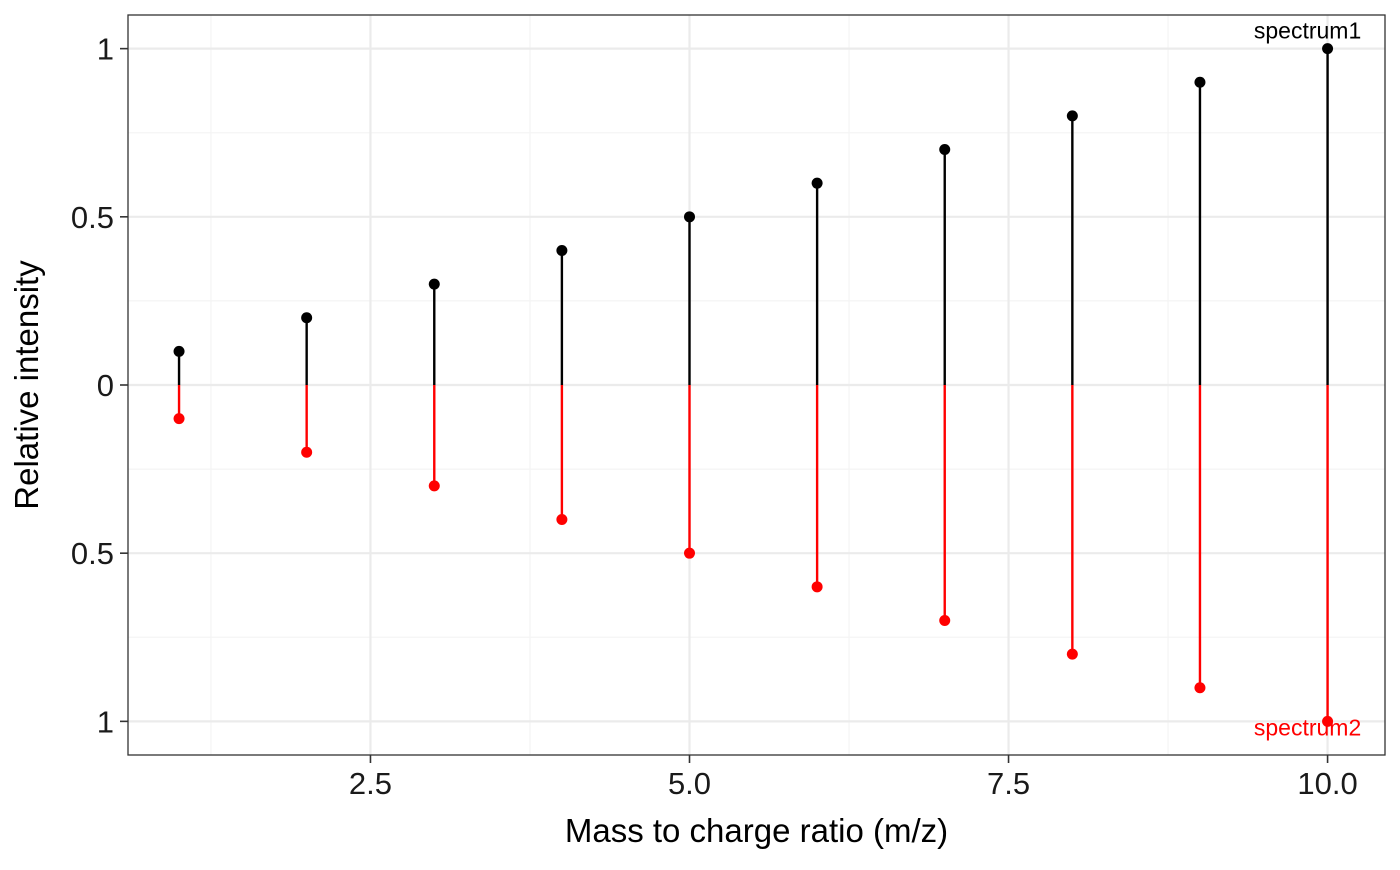 This screenshot has width=1400, height=870. I want to click on series-label-spectrum1: spectrum1, so click(1307, 31).